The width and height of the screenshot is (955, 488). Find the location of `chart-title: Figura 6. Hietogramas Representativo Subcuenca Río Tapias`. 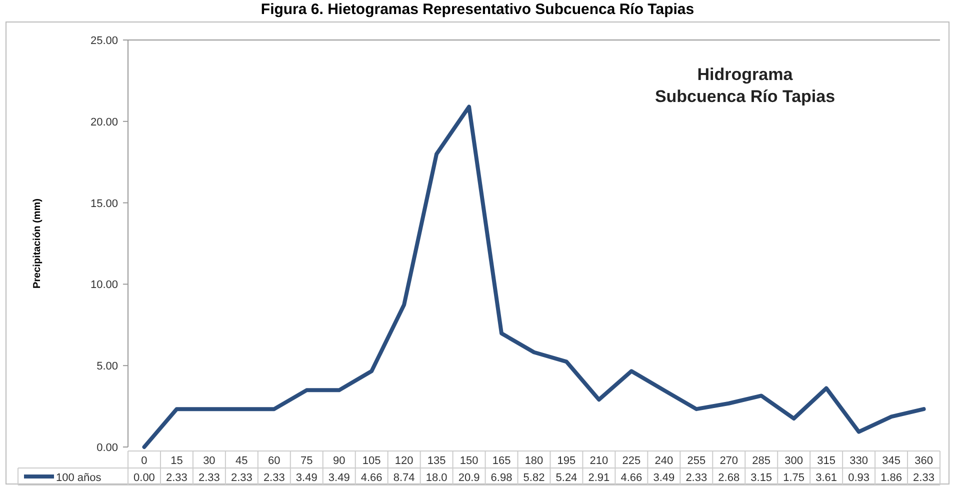

chart-title: Figura 6. Hietogramas Representativo Subcuenca Río Tapias is located at coordinates (477, 9).